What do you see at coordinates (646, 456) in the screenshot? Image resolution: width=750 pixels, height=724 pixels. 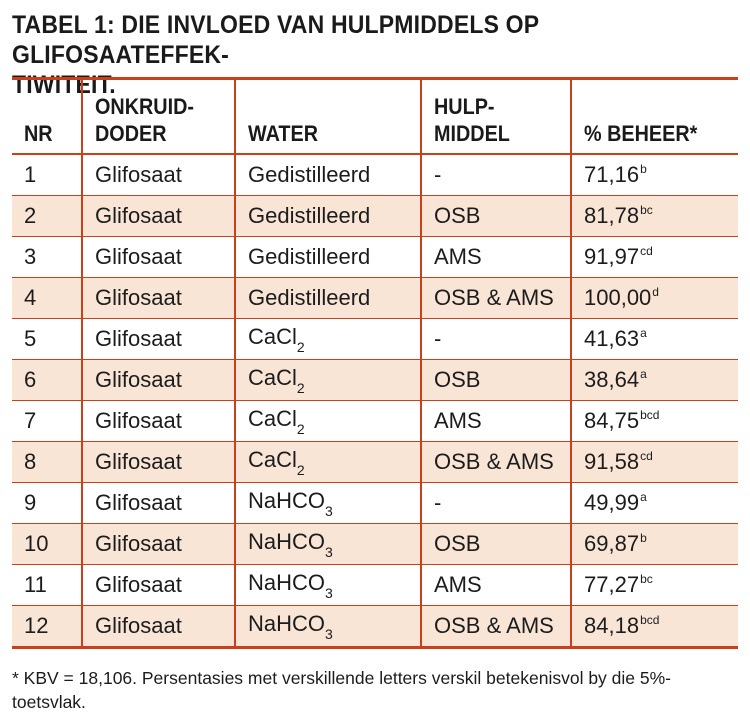 I see `significance-letters: cd` at bounding box center [646, 456].